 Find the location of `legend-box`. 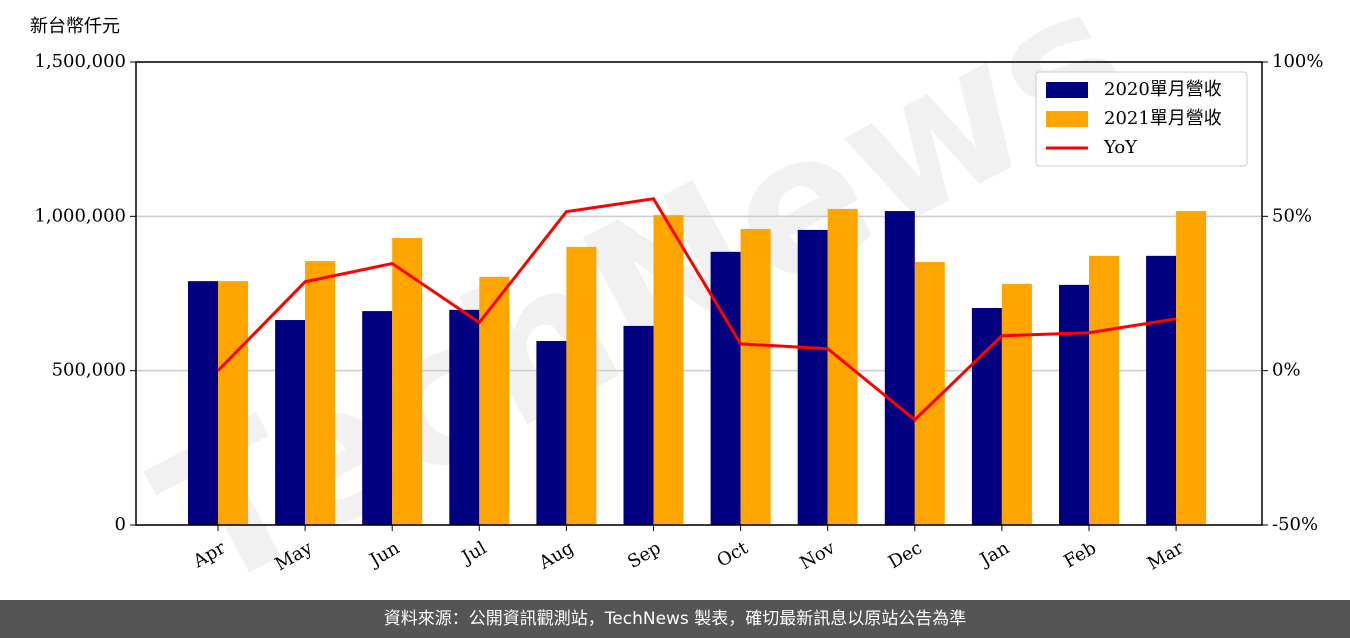

legend-box is located at coordinates (1141, 119).